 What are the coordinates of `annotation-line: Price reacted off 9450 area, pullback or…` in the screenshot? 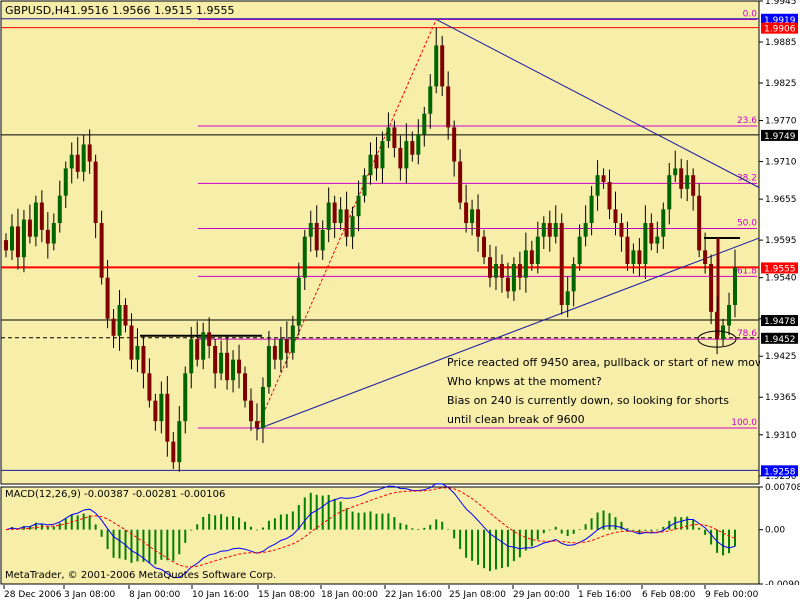 It's located at (607, 362).